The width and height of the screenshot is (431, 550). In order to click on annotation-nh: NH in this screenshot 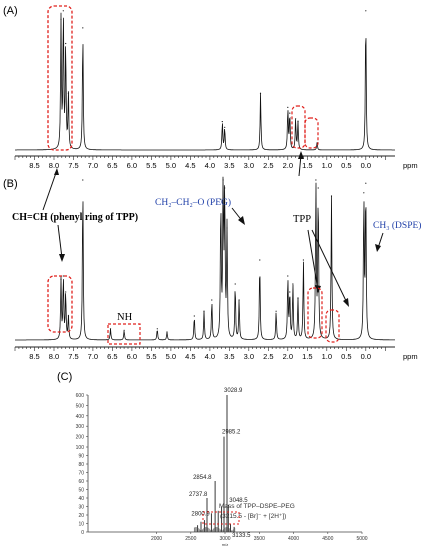, I will do `click(125, 317)`.